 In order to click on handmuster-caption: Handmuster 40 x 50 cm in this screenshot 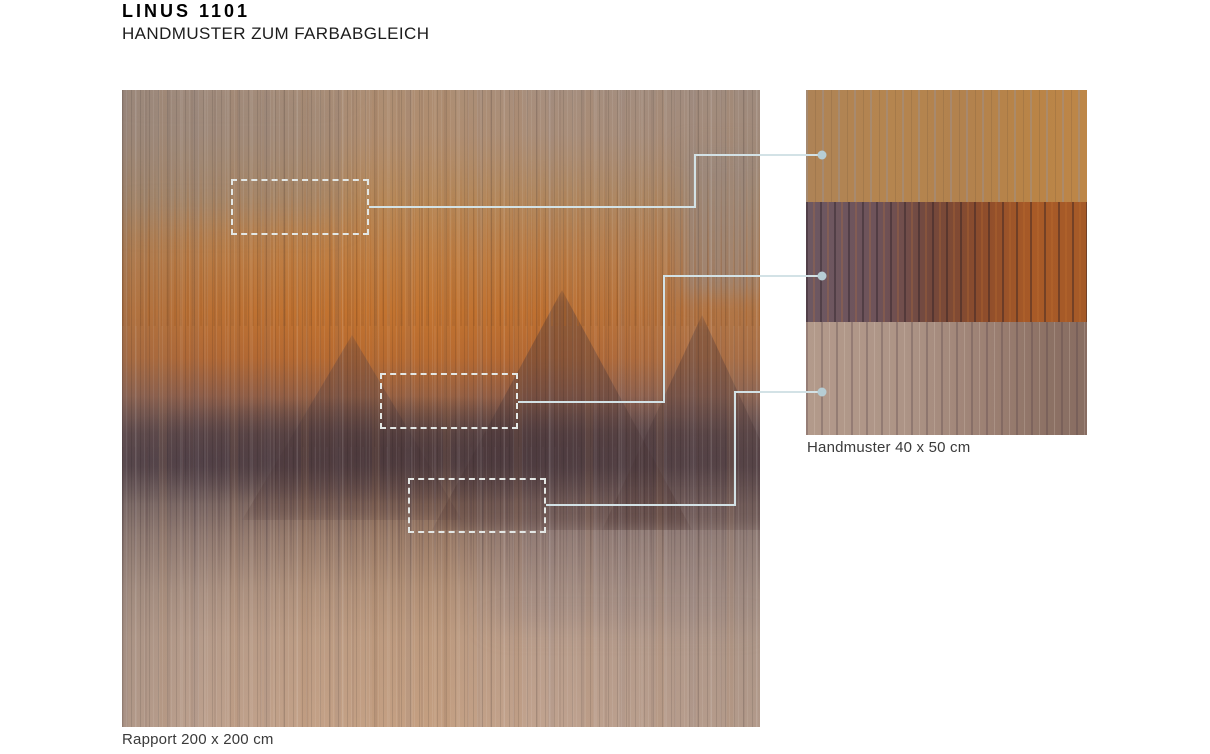, I will do `click(889, 447)`.